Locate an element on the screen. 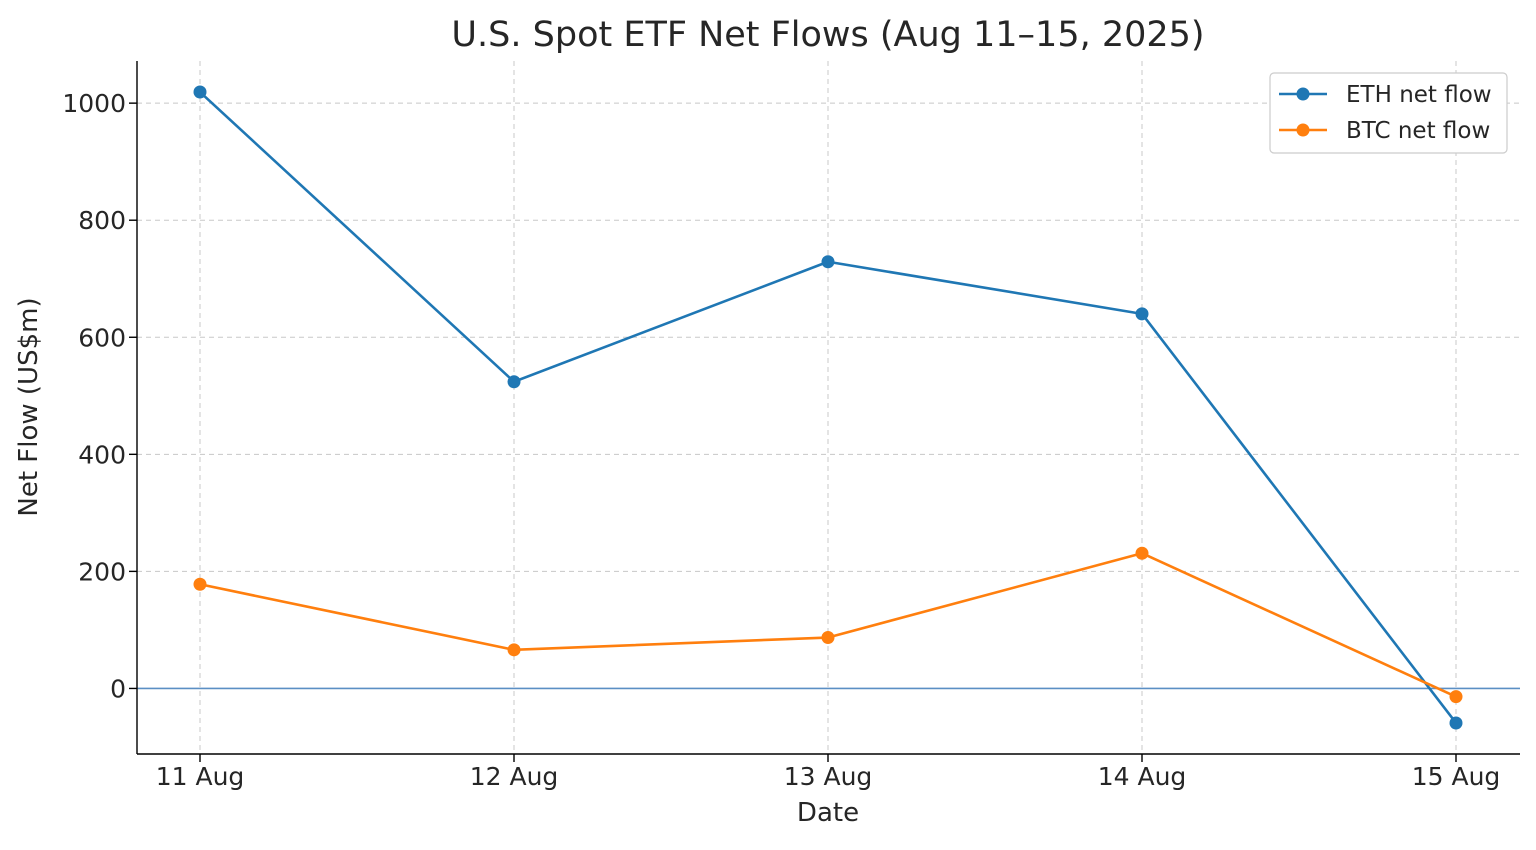 The width and height of the screenshot is (1536, 850). y-axis-label: Net Flow (US$m) is located at coordinates (29, 406).